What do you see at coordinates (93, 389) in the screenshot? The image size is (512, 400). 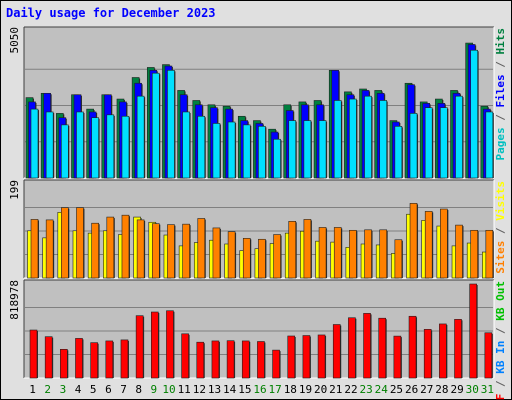 I see `x-tick-label: 5` at bounding box center [93, 389].